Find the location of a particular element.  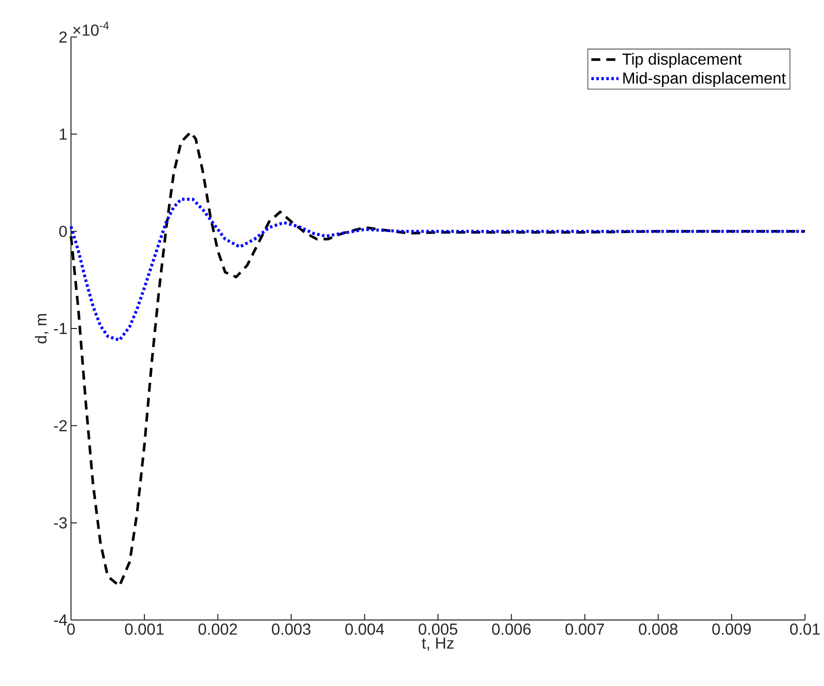

y-axis-title: d, m is located at coordinates (41, 329).